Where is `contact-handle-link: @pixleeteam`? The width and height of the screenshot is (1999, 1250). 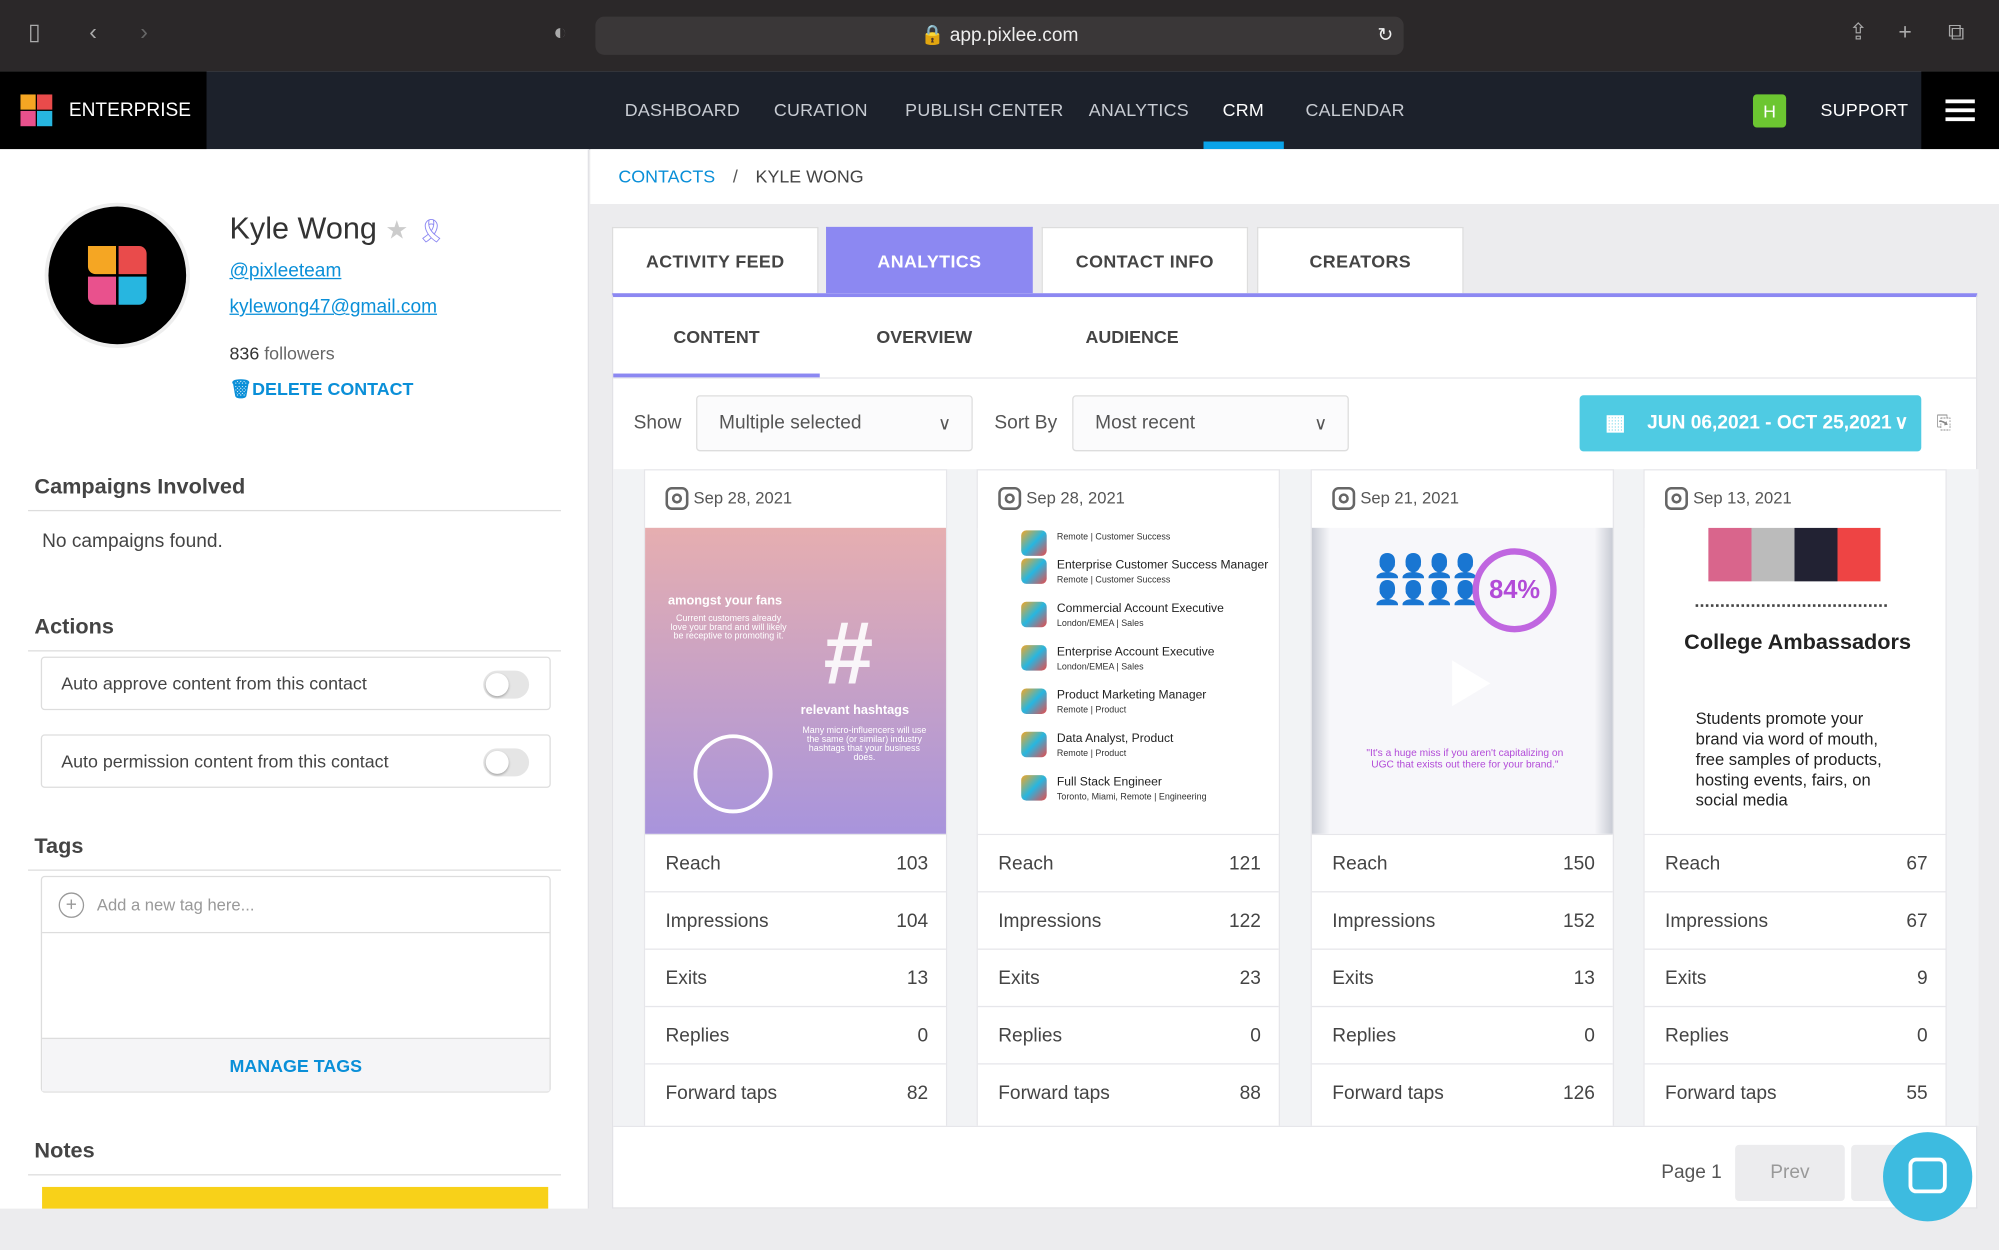
contact-handle-link: @pixleeteam is located at coordinates (285, 271).